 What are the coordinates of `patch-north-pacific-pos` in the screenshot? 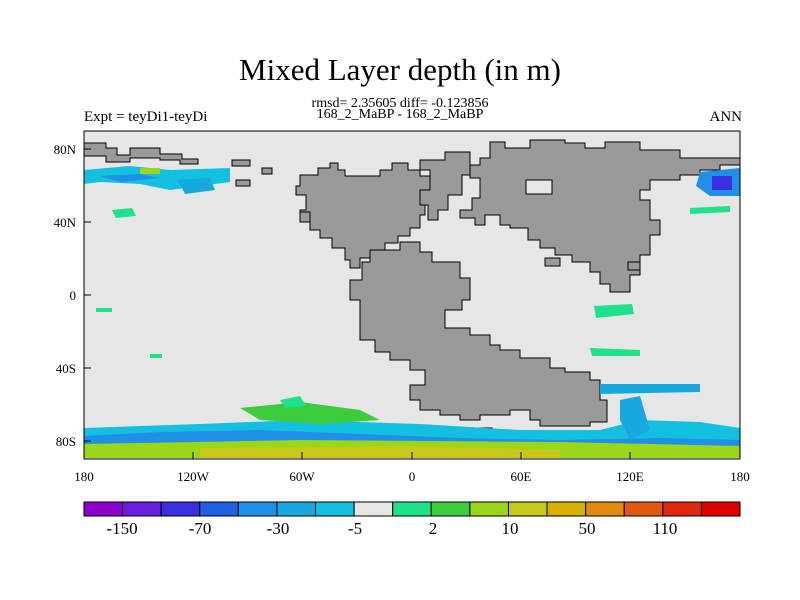 It's located at (150, 171).